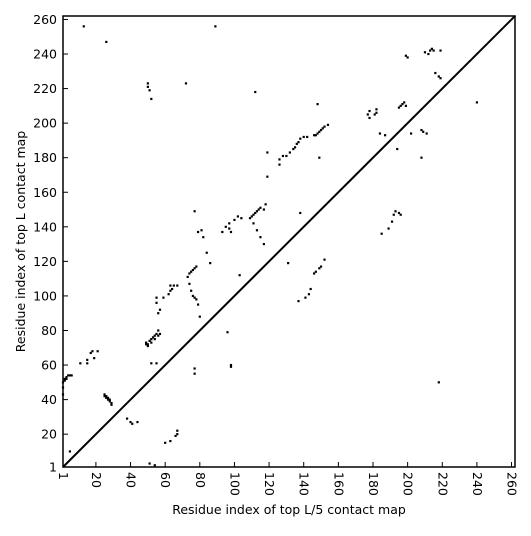 This screenshot has height=536, width=531. What do you see at coordinates (63, 476) in the screenshot?
I see `x-tick-label: 1` at bounding box center [63, 476].